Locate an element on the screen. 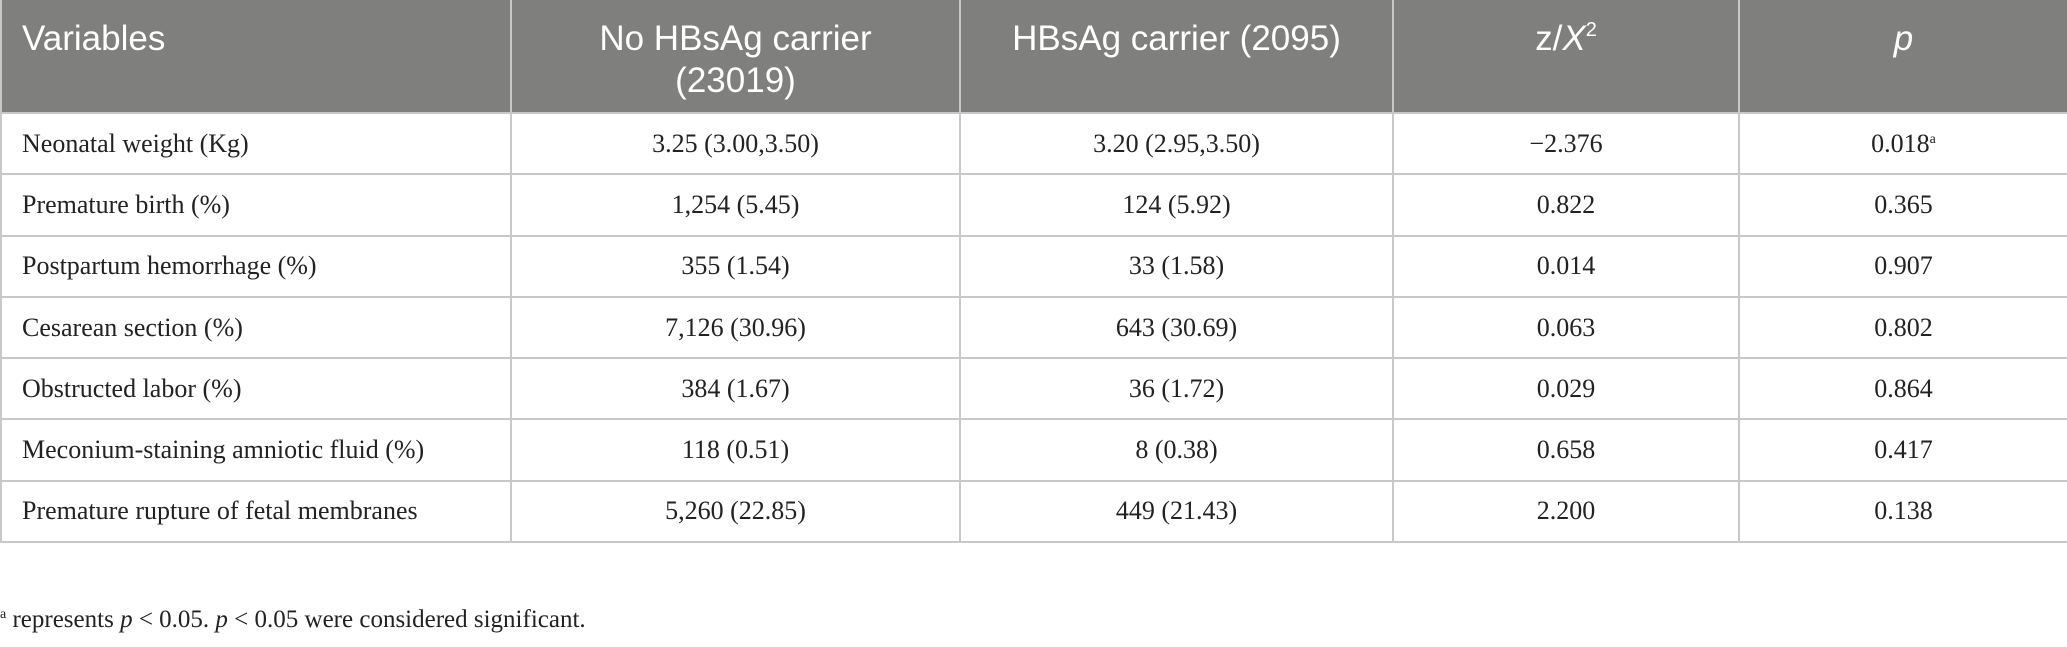  header-no-carrier: No HBsAg carrier (23019) is located at coordinates (735, 57).